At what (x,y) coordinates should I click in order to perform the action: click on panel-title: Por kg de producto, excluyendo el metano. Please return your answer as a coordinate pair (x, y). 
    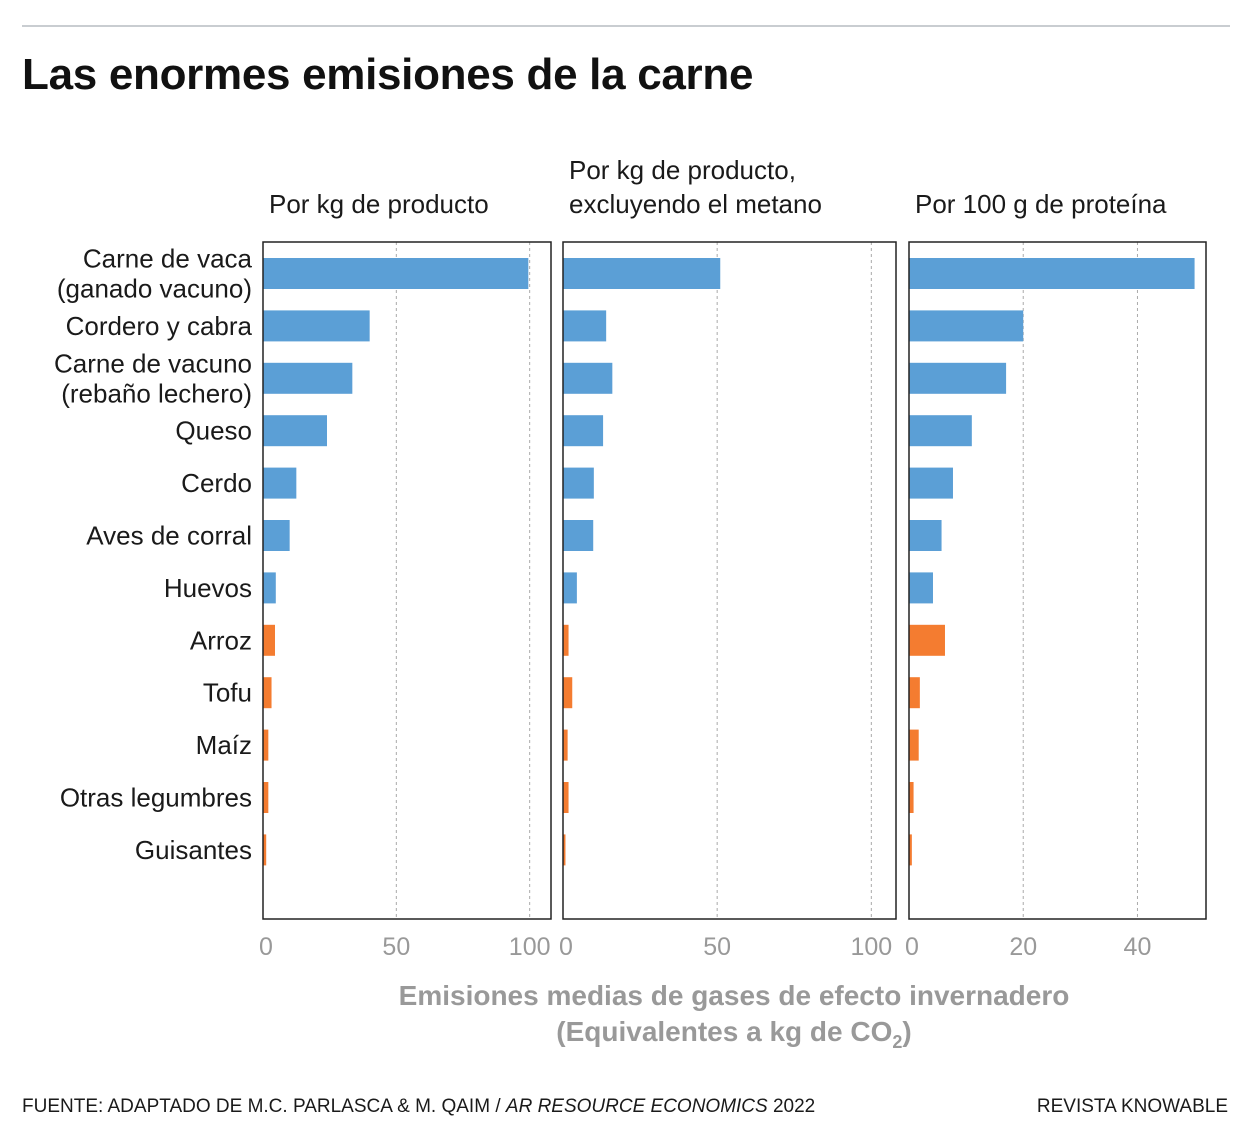
    Looking at the image, I should click on (695, 187).